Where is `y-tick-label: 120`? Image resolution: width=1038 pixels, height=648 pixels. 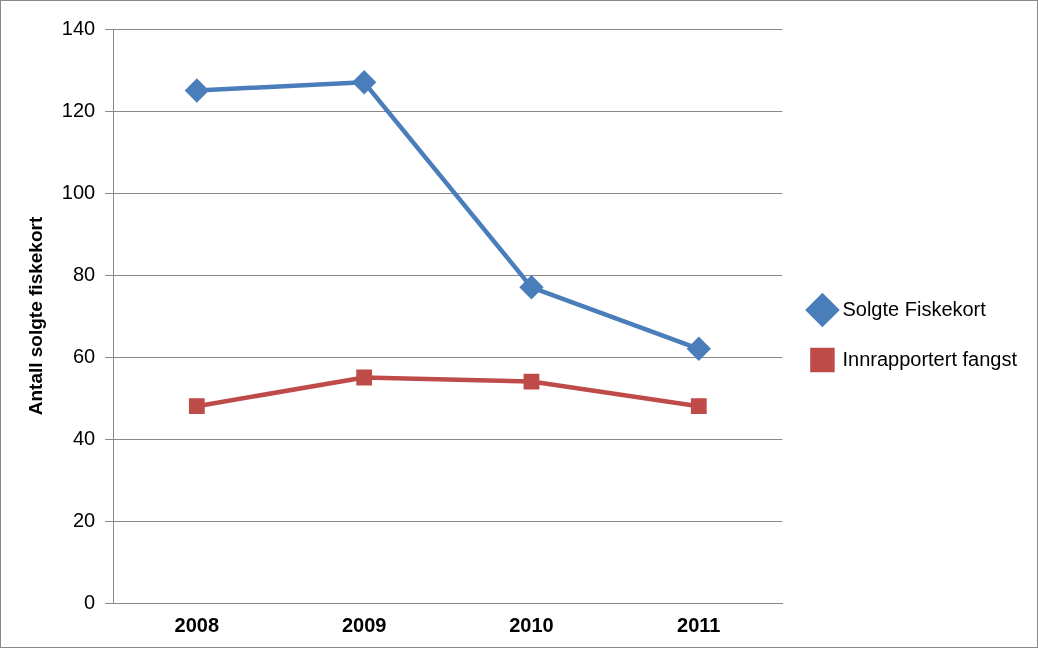 y-tick-label: 120 is located at coordinates (78, 109).